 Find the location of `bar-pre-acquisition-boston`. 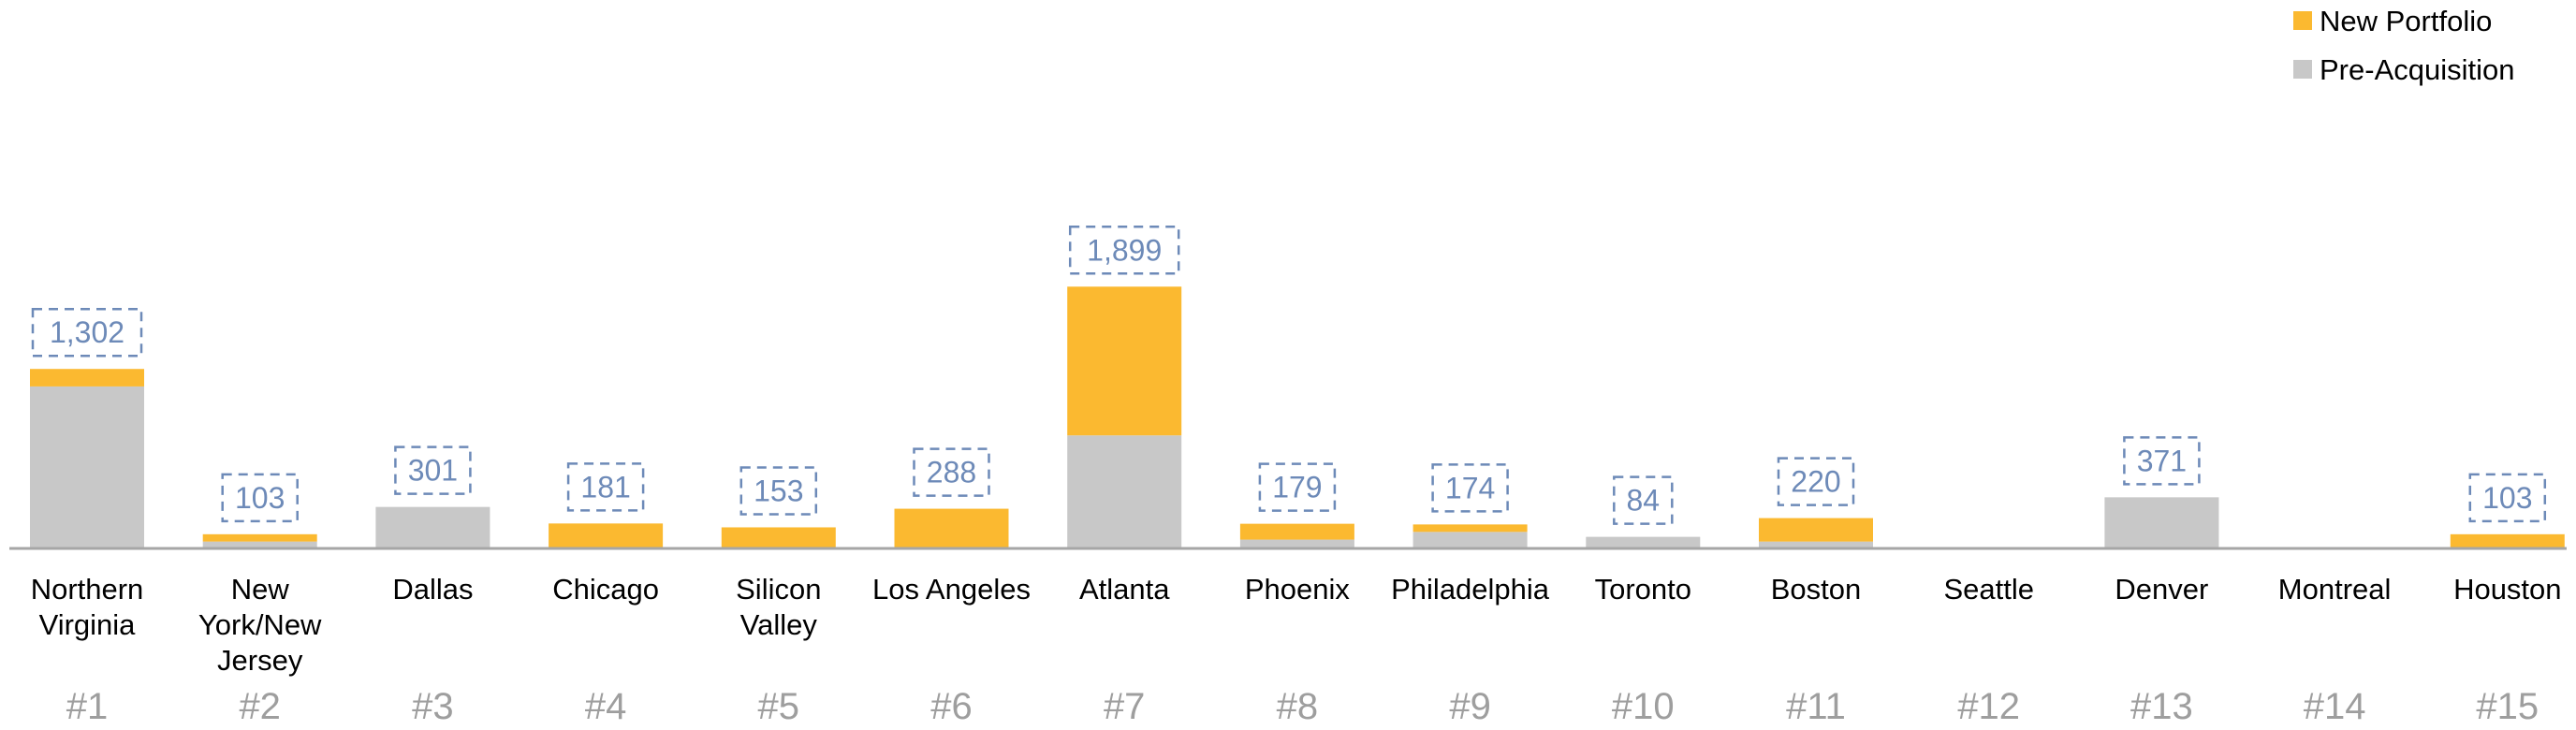

bar-pre-acquisition-boston is located at coordinates (1816, 544).